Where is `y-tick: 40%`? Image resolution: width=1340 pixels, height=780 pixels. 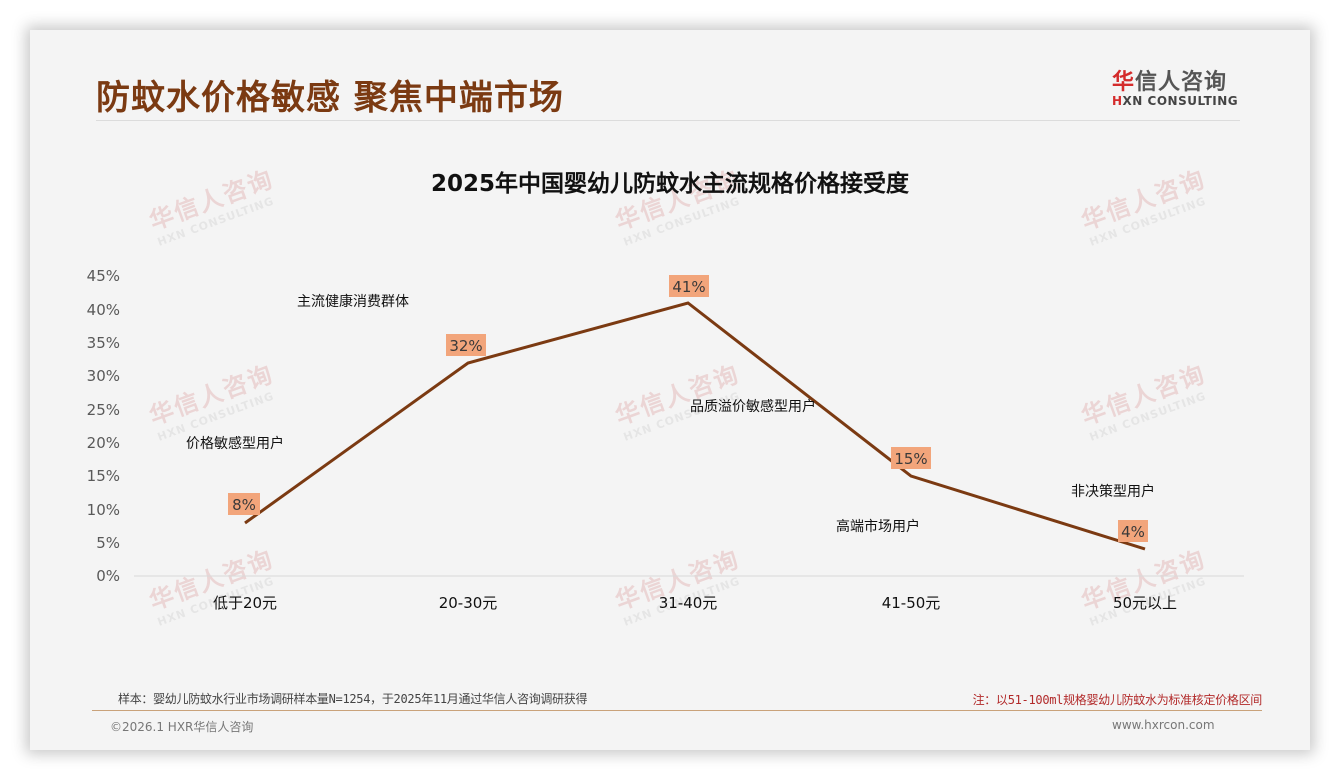
y-tick: 40% is located at coordinates (103, 310).